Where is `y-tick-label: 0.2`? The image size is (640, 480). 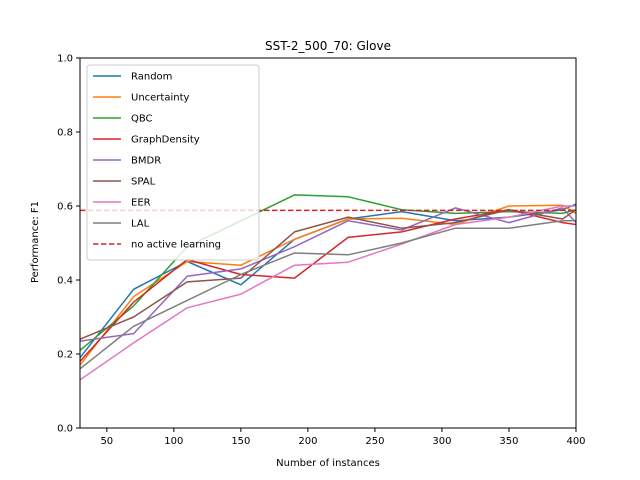
y-tick-label: 0.2 is located at coordinates (65, 355).